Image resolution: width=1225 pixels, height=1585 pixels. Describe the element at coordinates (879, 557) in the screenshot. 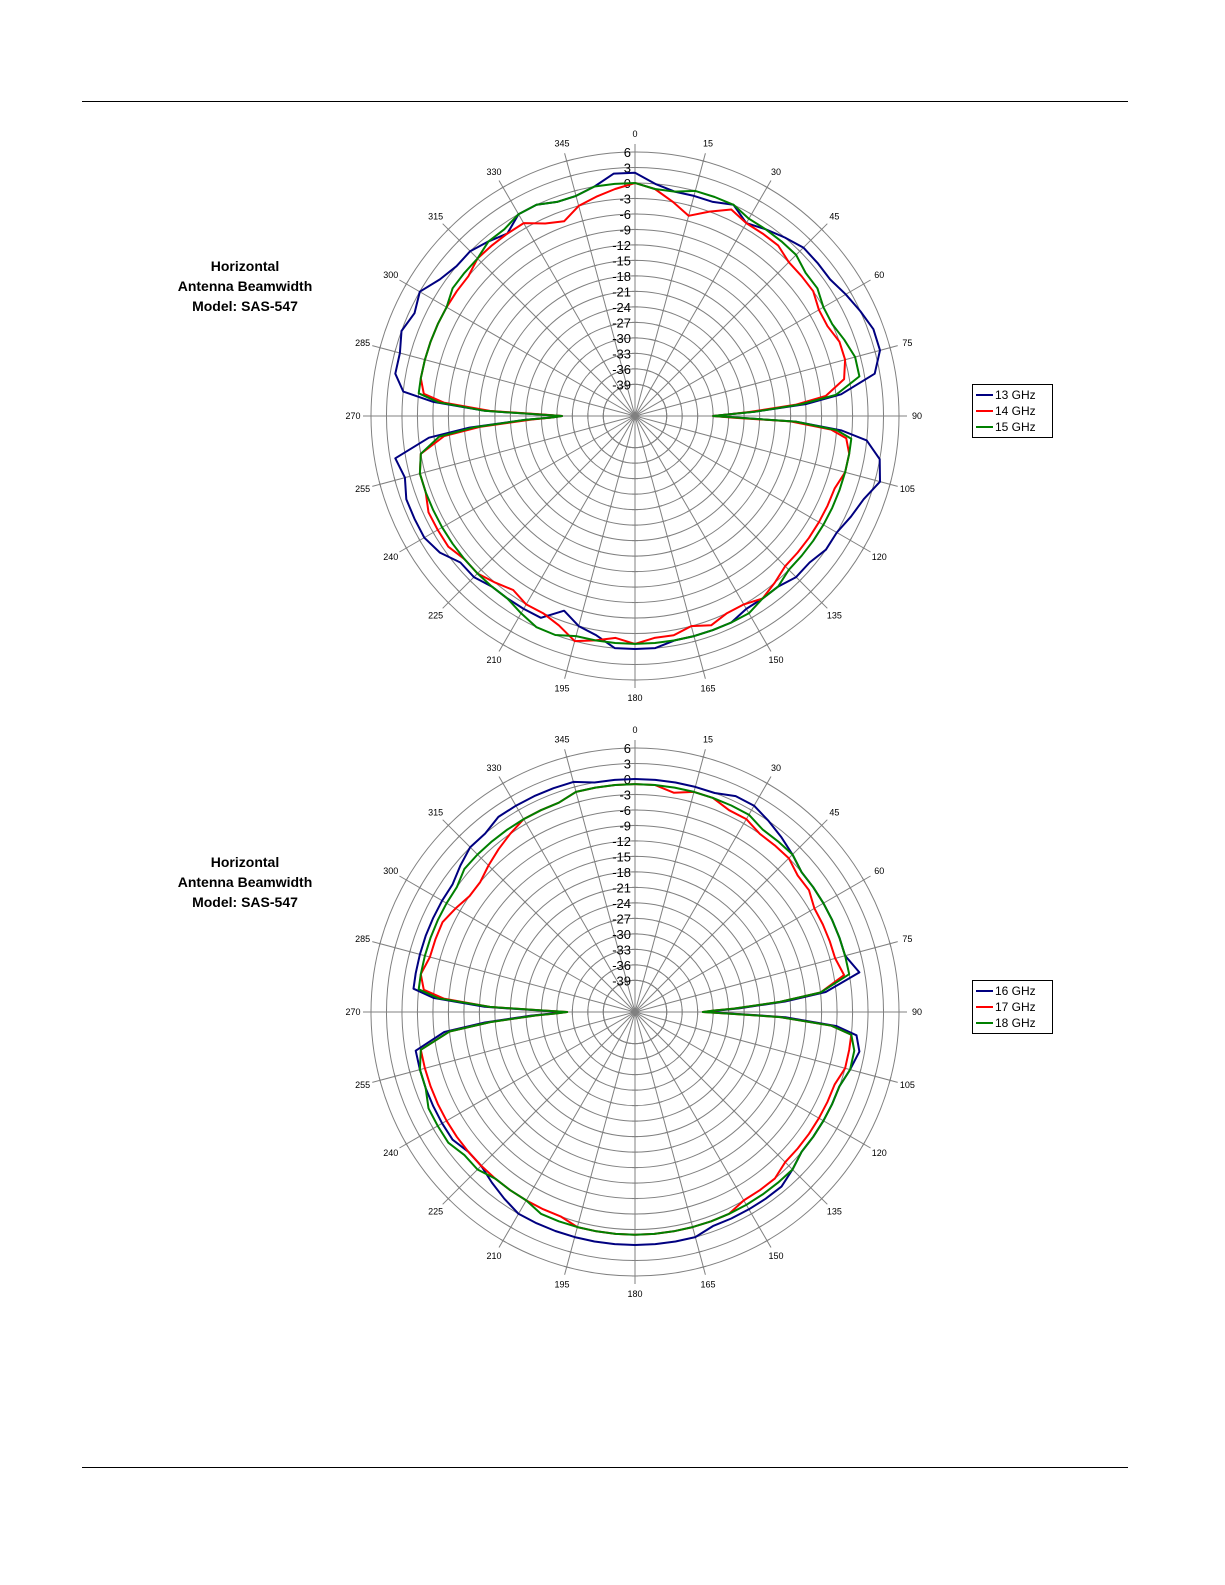

I see `angle-label: 120` at that location.